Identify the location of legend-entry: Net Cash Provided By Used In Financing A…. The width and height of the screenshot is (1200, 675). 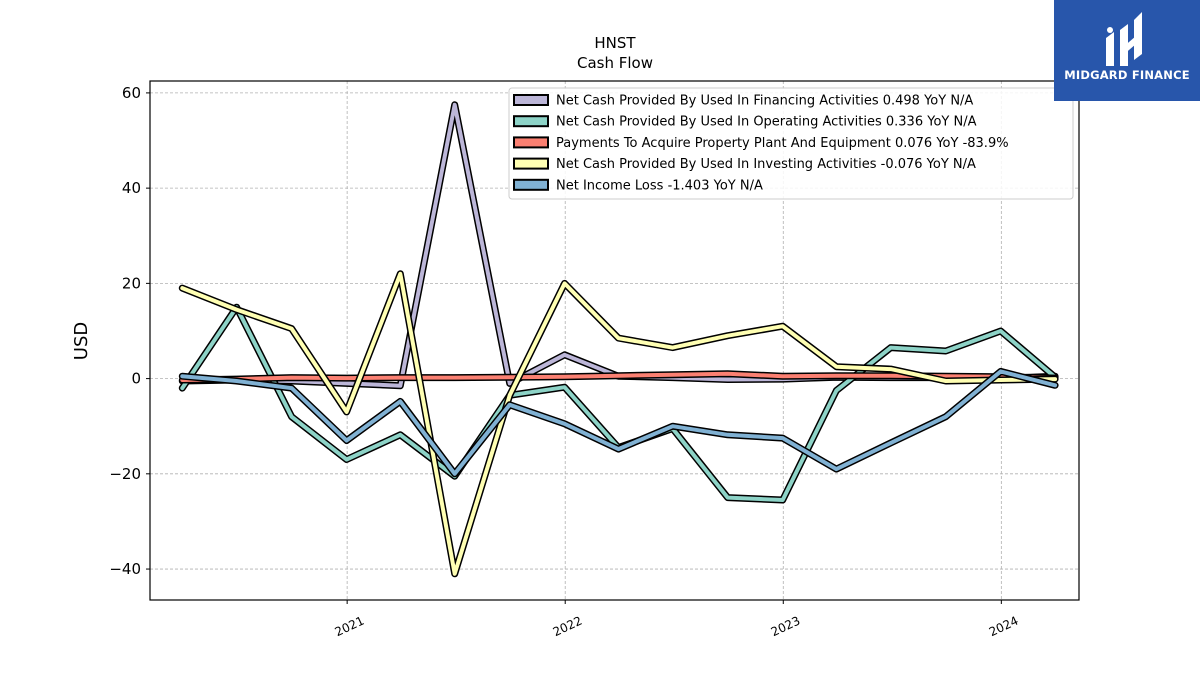
(764, 101).